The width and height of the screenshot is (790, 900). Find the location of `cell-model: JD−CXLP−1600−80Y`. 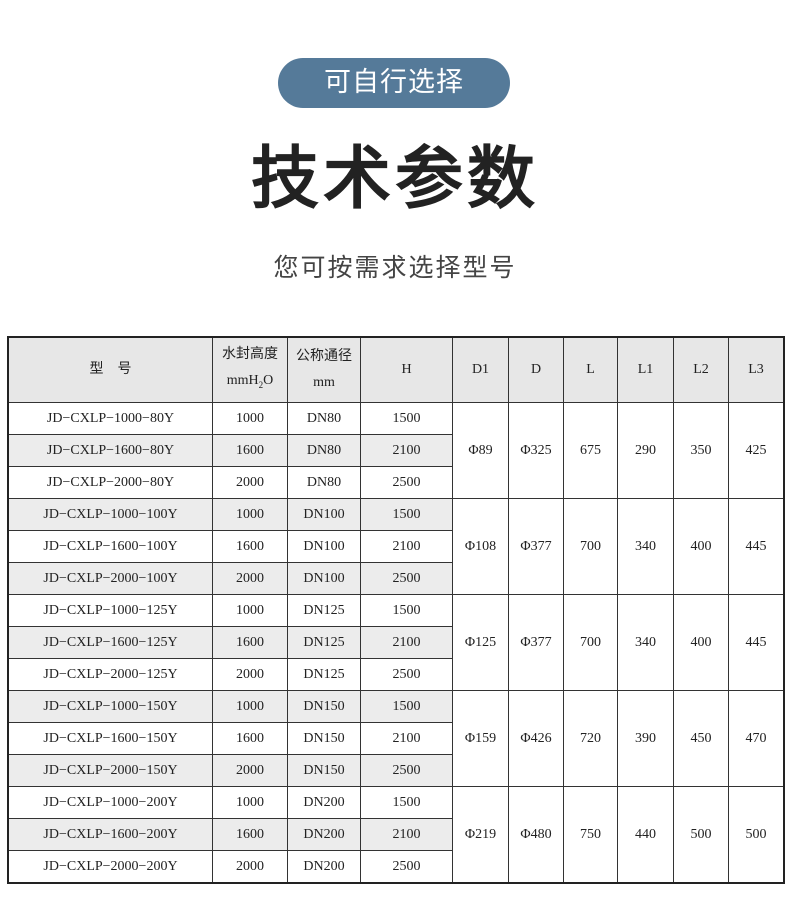

cell-model: JD−CXLP−1600−80Y is located at coordinates (110, 450).